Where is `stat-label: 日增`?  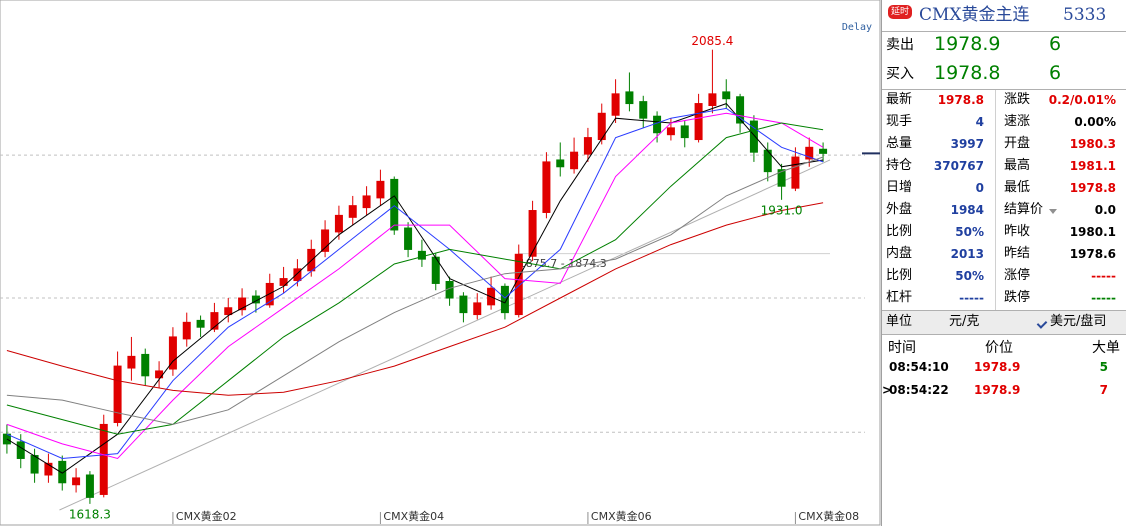 stat-label: 日增 is located at coordinates (899, 187).